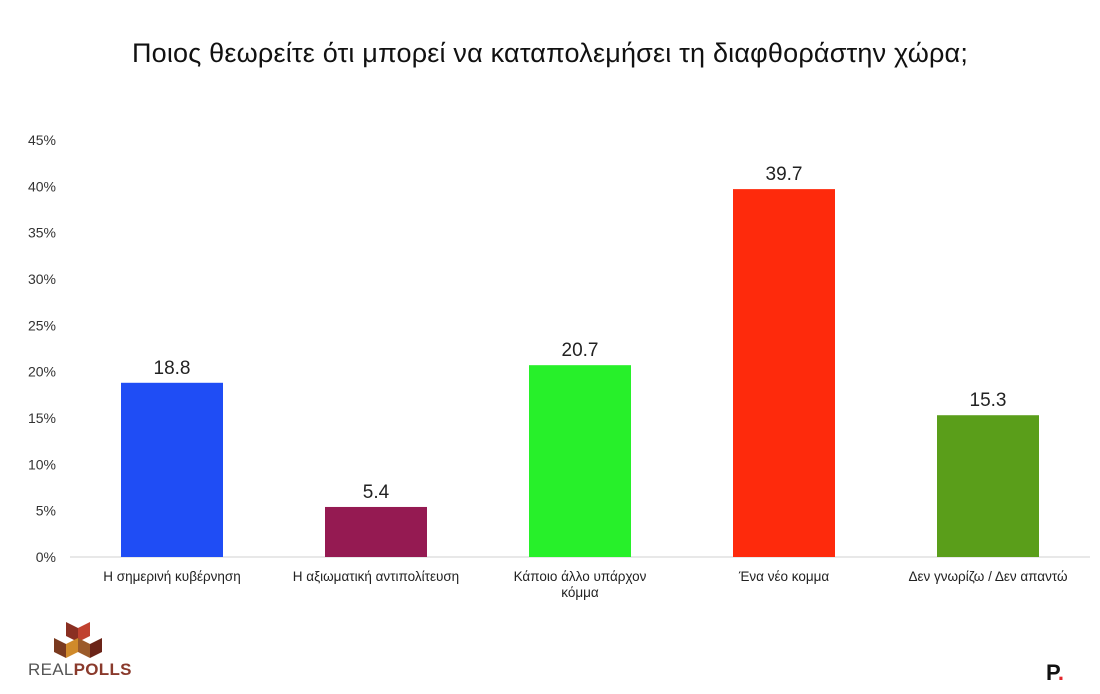  I want to click on category-label-line: Δεν γνωρίζω / Δεν απαντώ, so click(987, 576).